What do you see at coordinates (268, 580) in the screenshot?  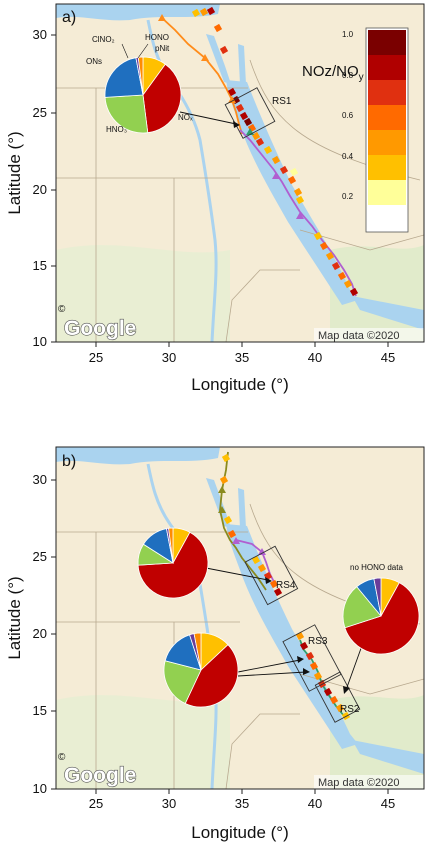 I see `panel-b-arrowhead-rs4` at bounding box center [268, 580].